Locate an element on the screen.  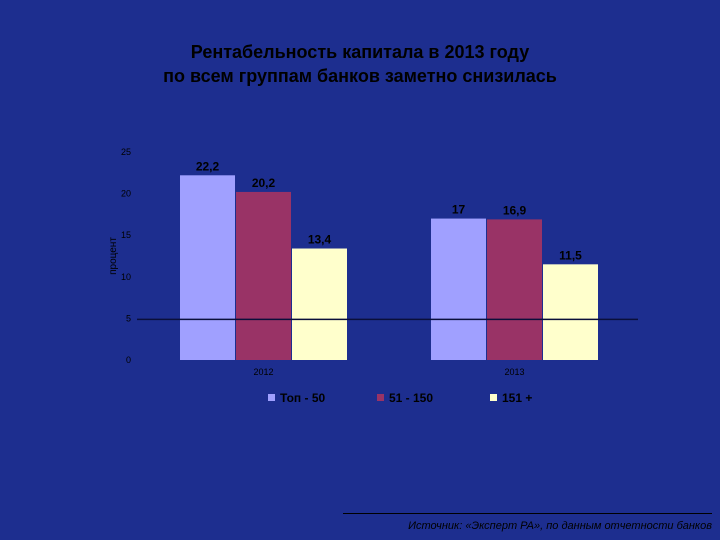
legend: Топ - 50 51 - 150 151 + is located at coordinates (400, 398).